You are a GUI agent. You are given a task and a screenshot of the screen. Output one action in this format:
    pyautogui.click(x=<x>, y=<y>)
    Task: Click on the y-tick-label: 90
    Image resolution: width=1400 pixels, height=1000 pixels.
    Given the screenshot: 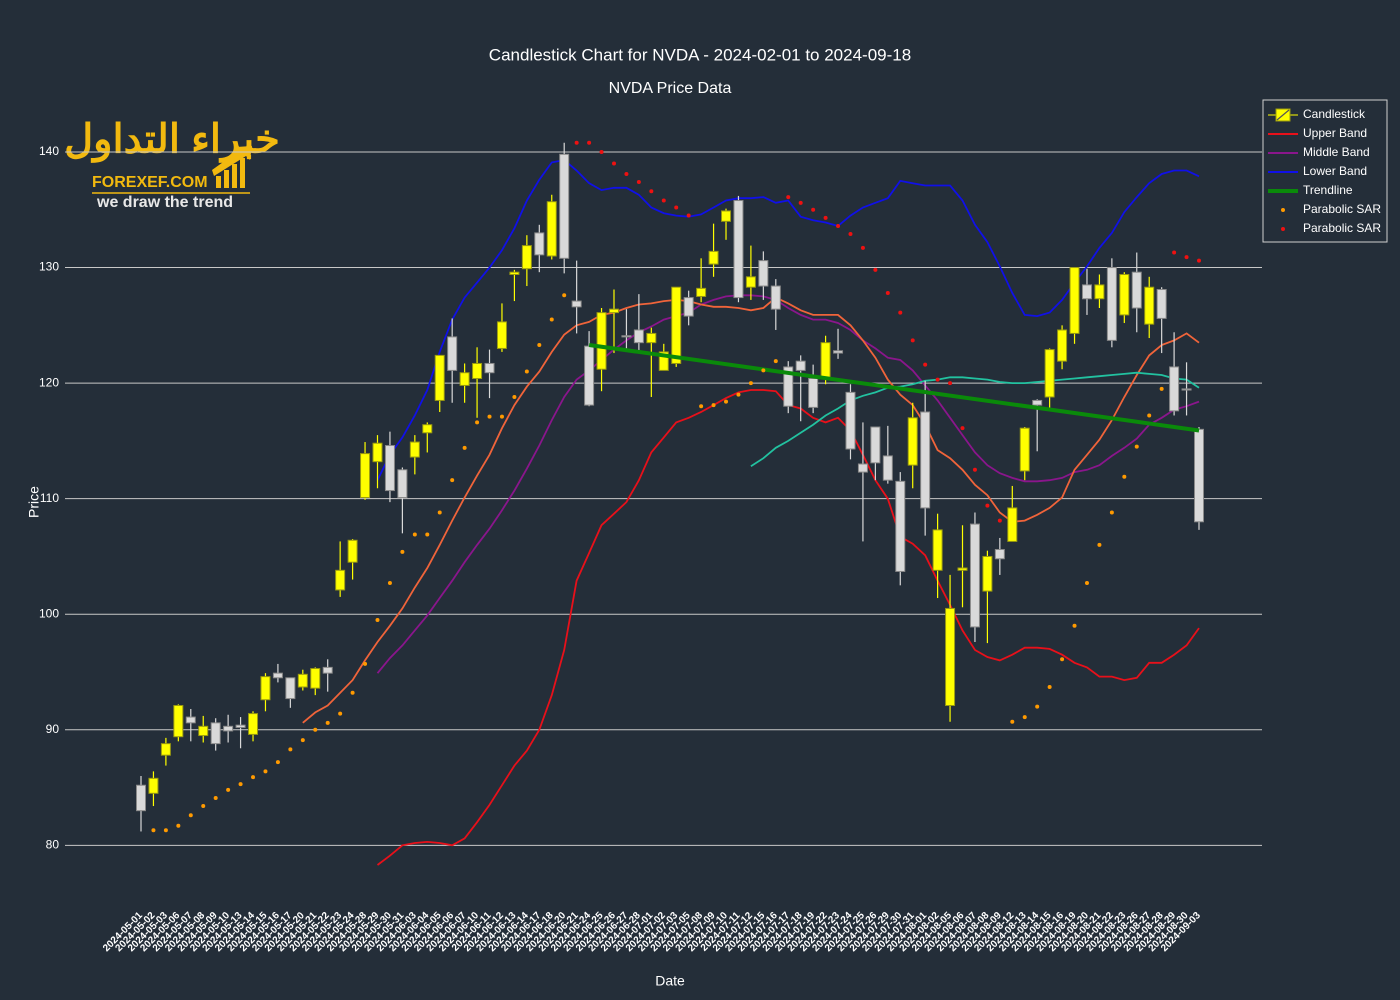 What is the action you would take?
    pyautogui.click(x=53, y=729)
    